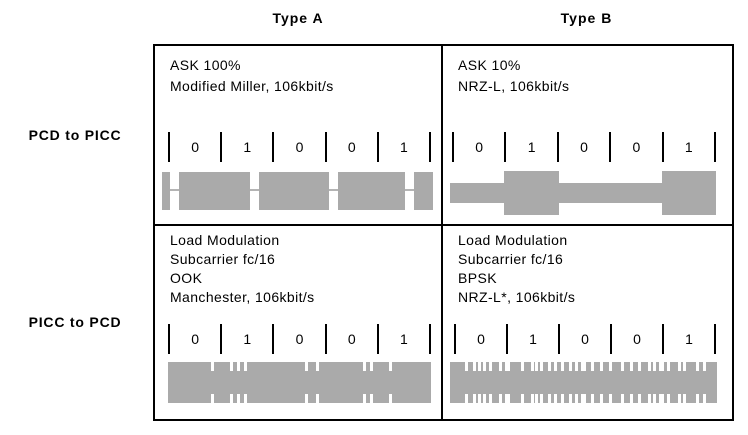 This screenshot has height=435, width=748. Describe the element at coordinates (299, 382) in the screenshot. I see `waveform-ook-subcarrier` at that location.